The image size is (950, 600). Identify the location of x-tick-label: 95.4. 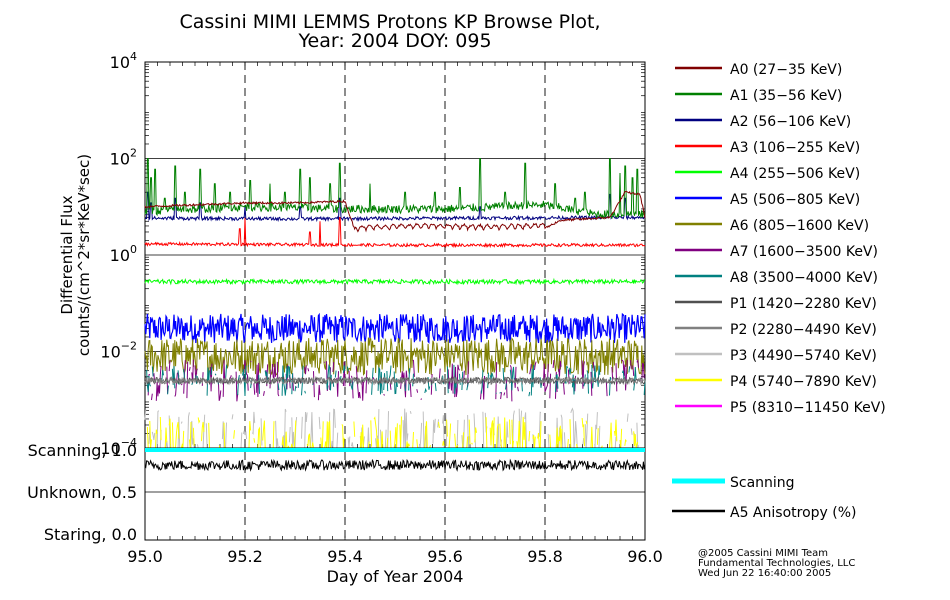
(345, 556).